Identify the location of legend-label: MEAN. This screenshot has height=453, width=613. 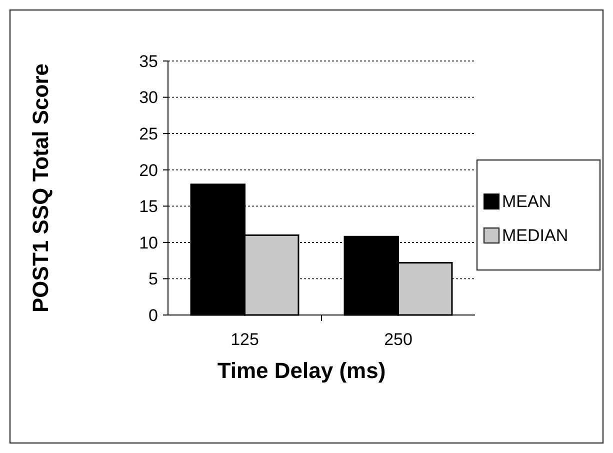
(527, 201).